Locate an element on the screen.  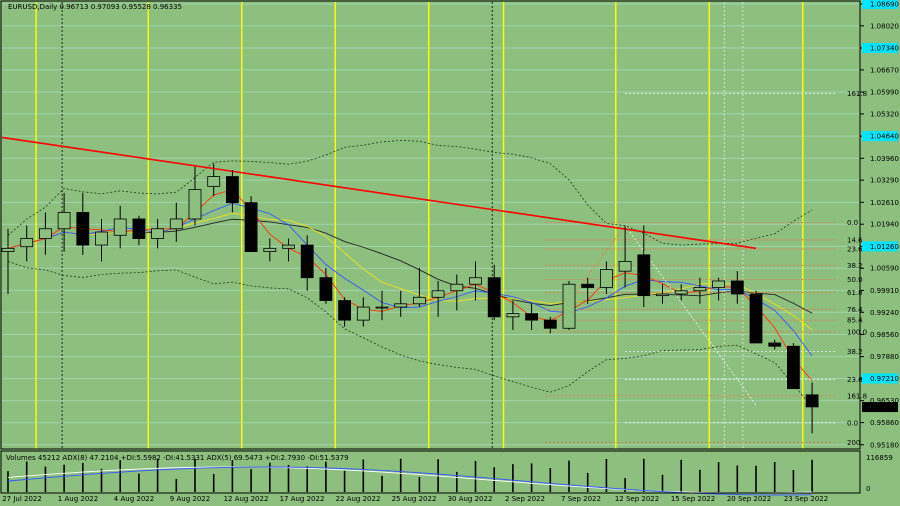
date-label-12: 15 Sep 2022 is located at coordinates (693, 499).